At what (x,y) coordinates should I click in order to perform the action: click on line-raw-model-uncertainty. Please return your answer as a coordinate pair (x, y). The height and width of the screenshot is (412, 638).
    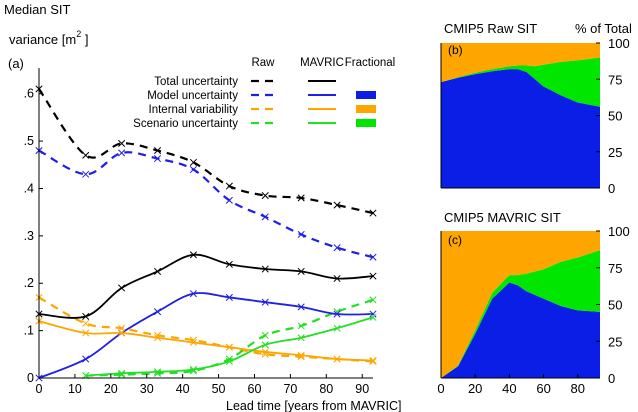
    Looking at the image, I should click on (206, 204).